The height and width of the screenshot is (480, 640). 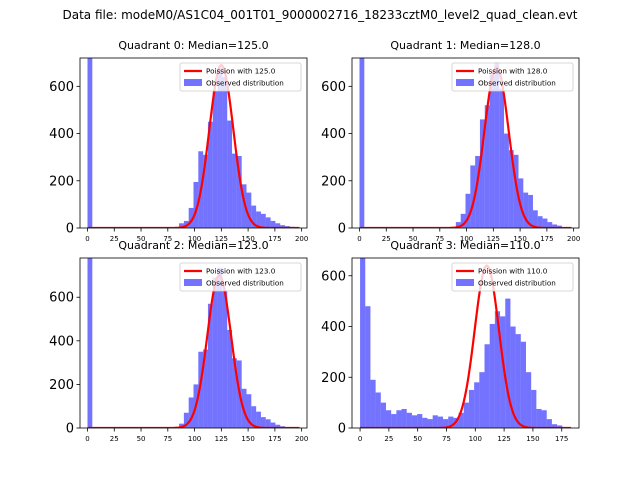 I want to click on legend: Poission with 128.0 Observed distribution, so click(x=512, y=77).